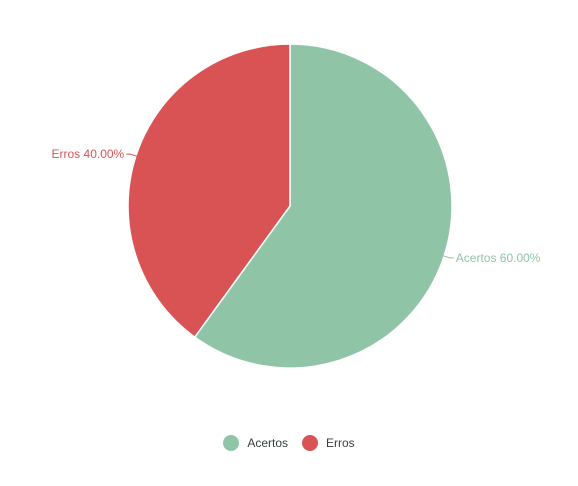  I want to click on legend-label-acertos: Acertos, so click(267, 443).